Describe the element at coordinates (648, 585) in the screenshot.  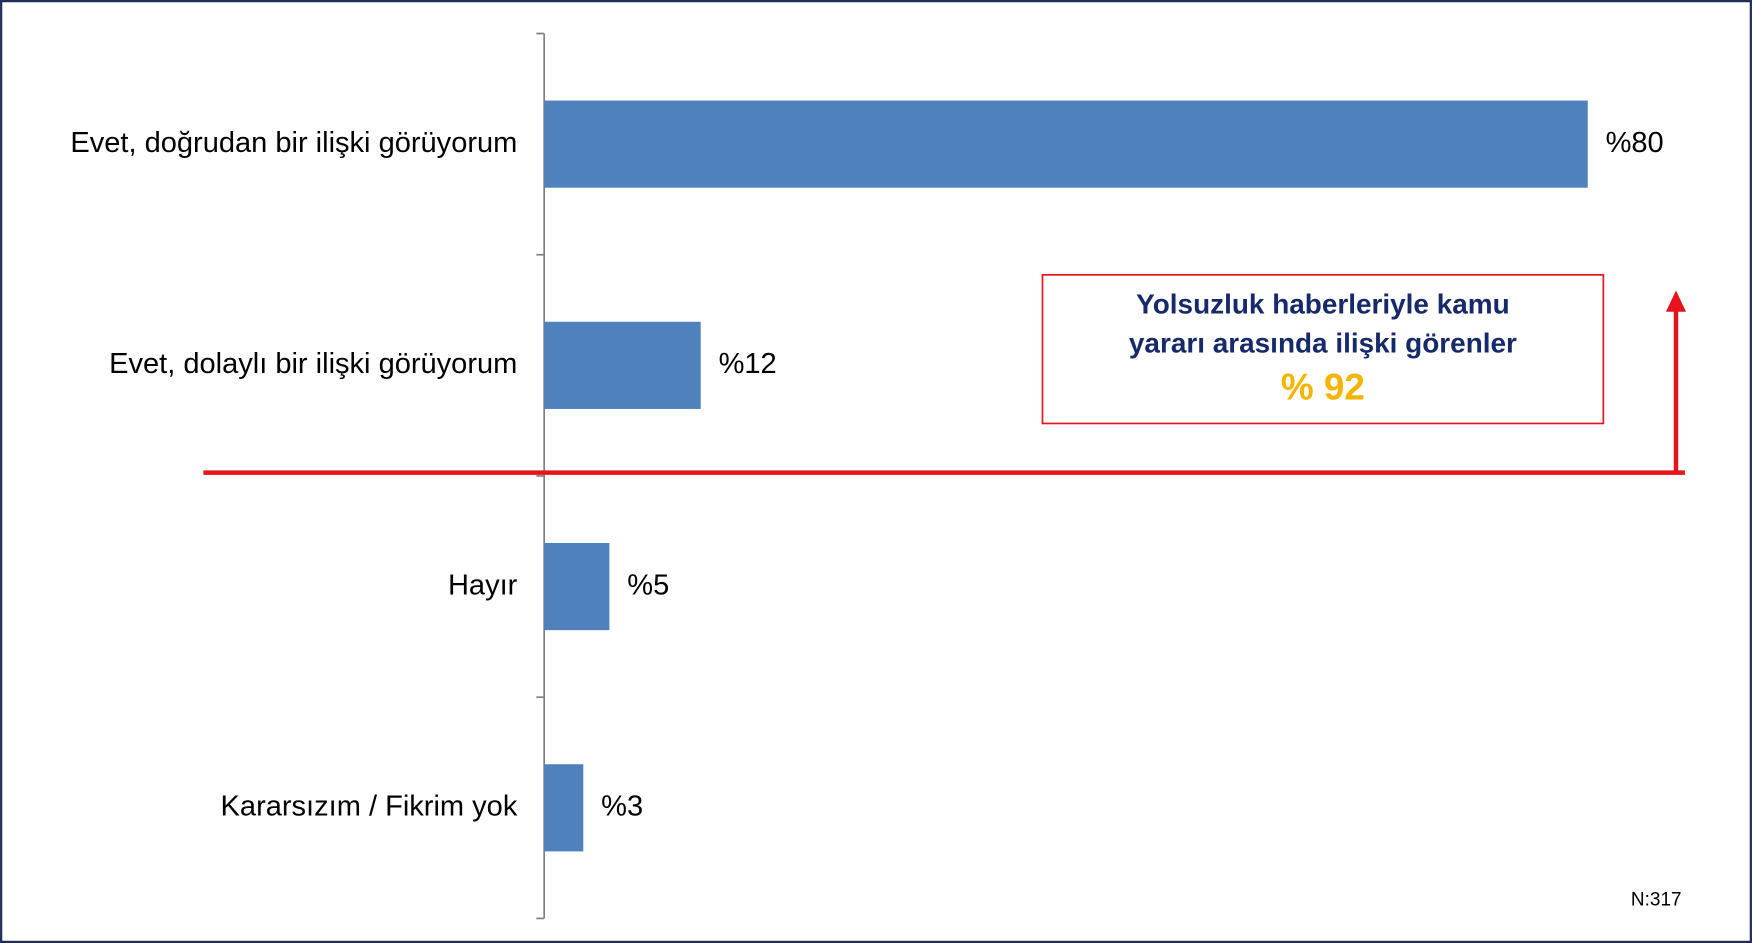
I see `value-label: %5` at that location.